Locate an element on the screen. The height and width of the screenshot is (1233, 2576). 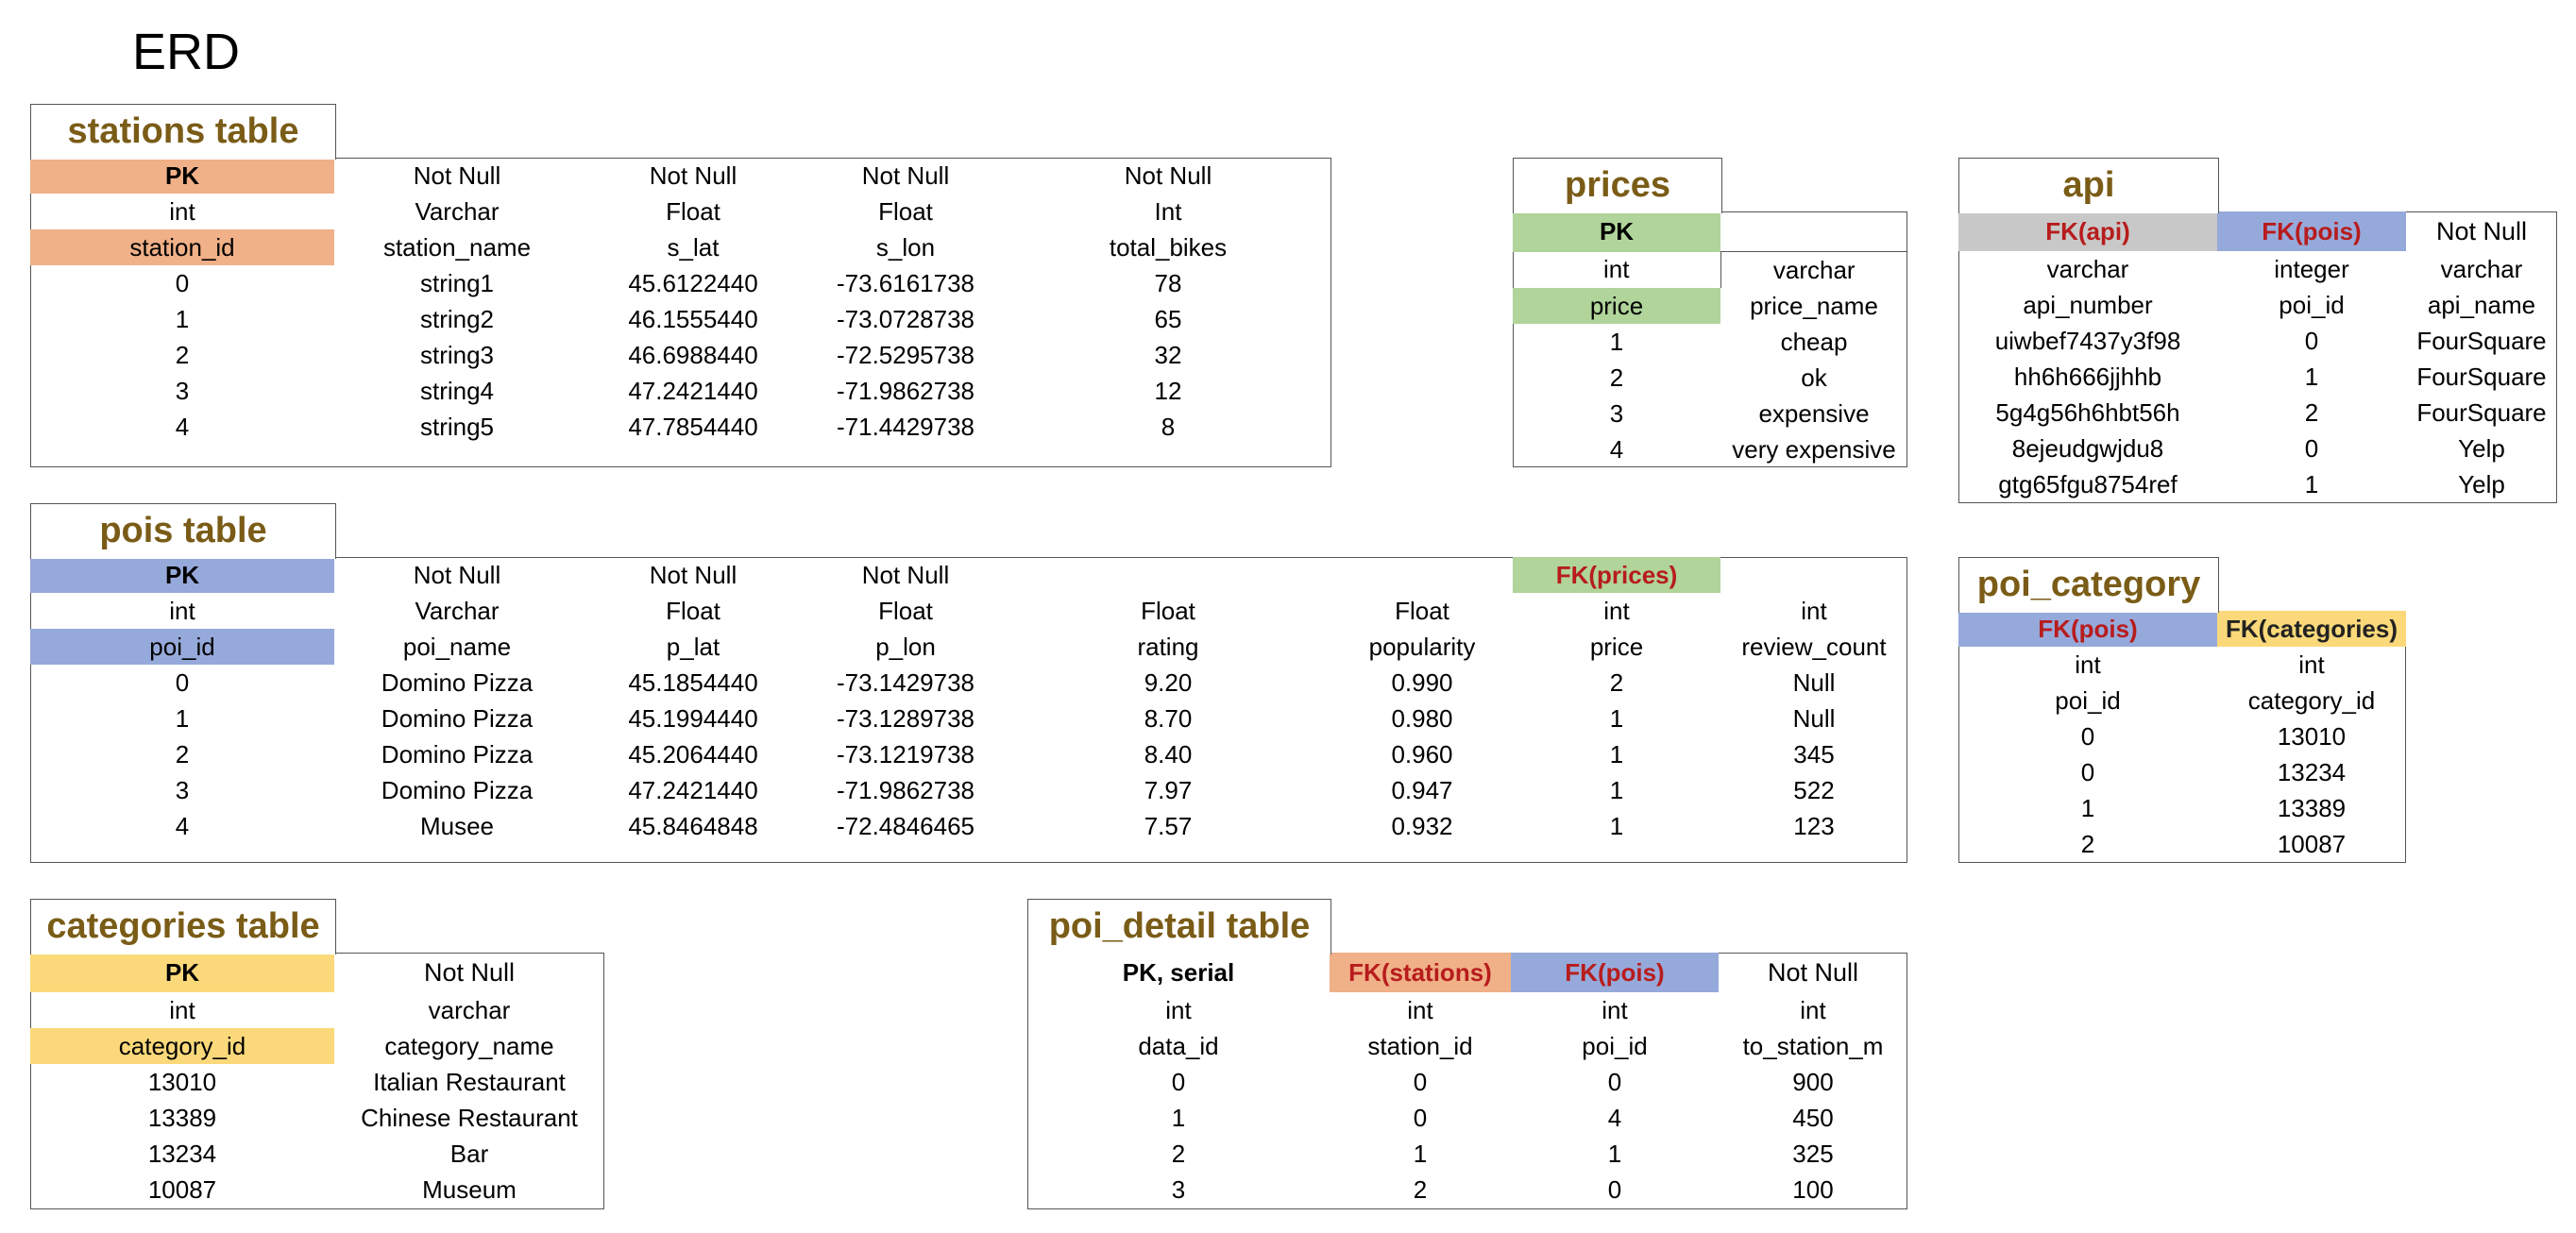
categories-header-row: PK Not Null is located at coordinates (317, 972).